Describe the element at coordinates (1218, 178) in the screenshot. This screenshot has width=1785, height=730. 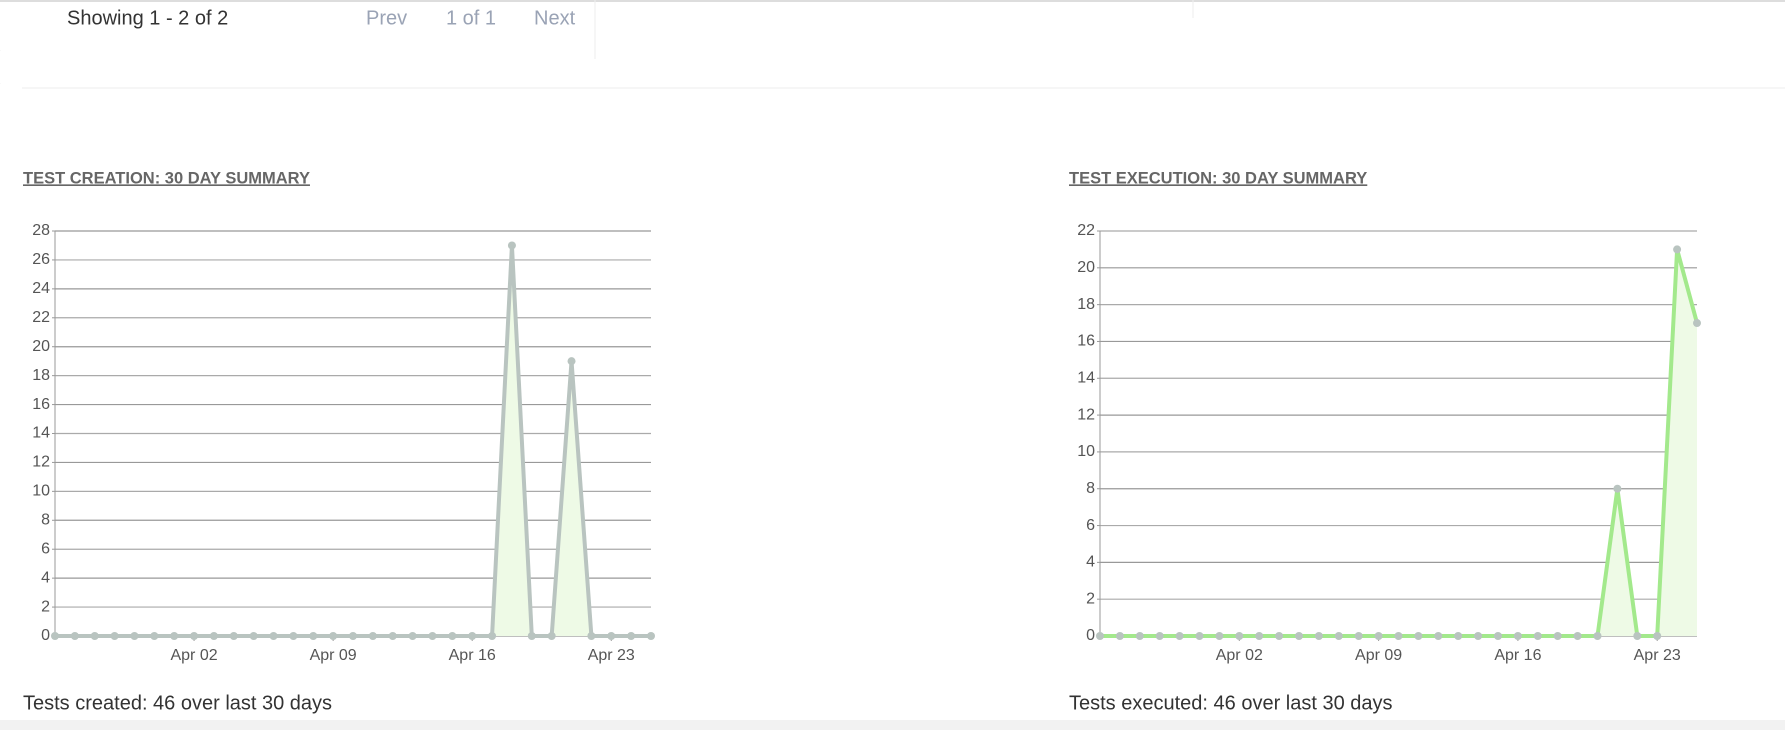
I see `chart-title: TEST EXECUTION: 30 DAY SUMMARY` at that location.